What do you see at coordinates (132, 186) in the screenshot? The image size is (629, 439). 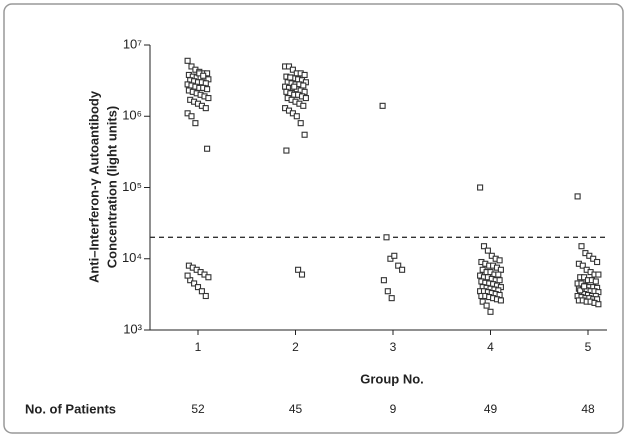 I see `y-tick-label: 10⁵` at bounding box center [132, 186].